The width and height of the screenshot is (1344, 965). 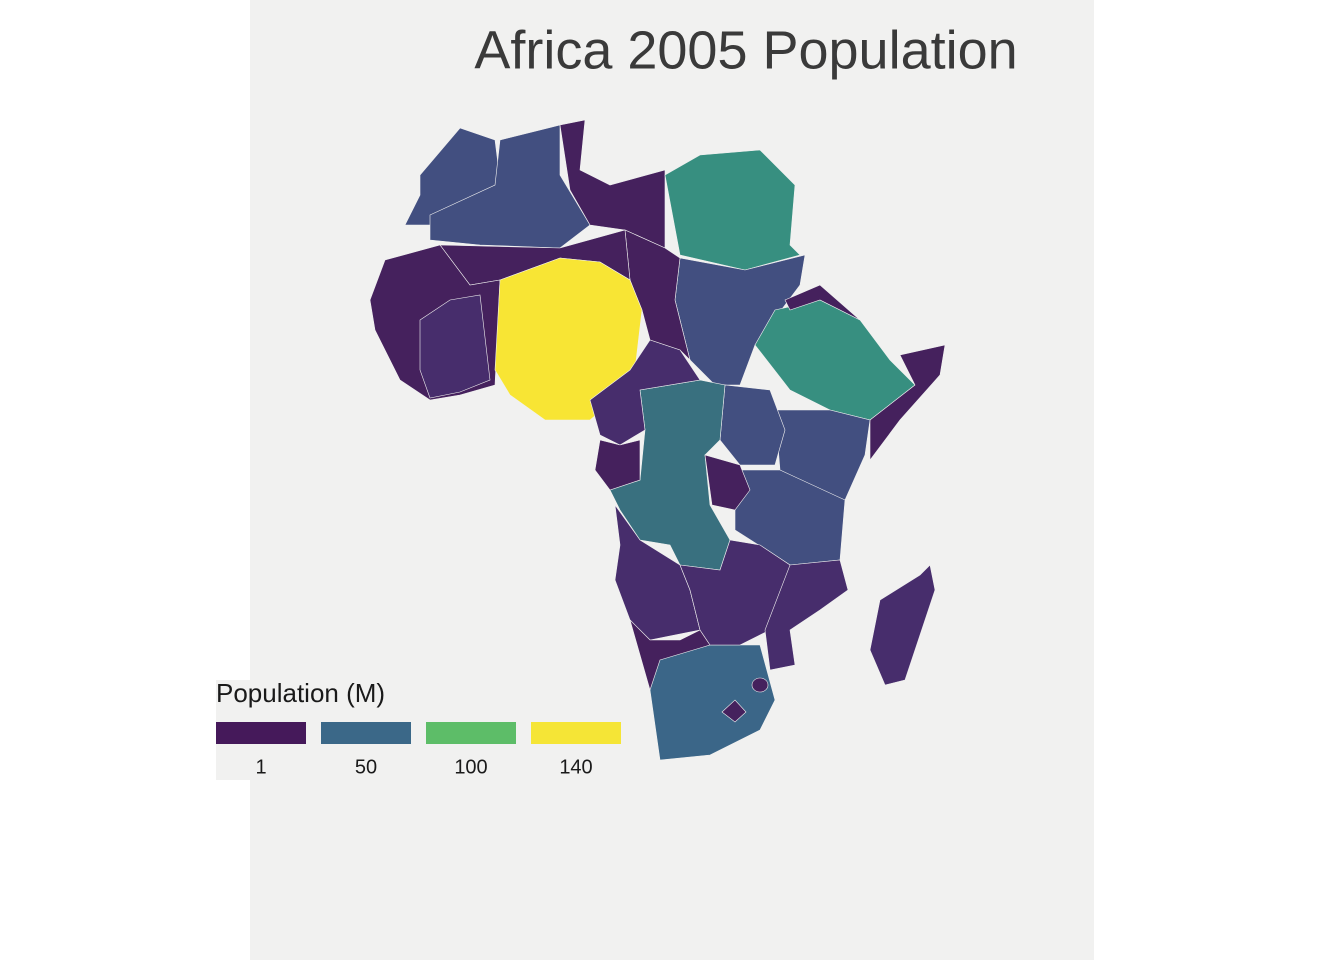 I want to click on legend-title: Population (M), so click(x=300, y=693).